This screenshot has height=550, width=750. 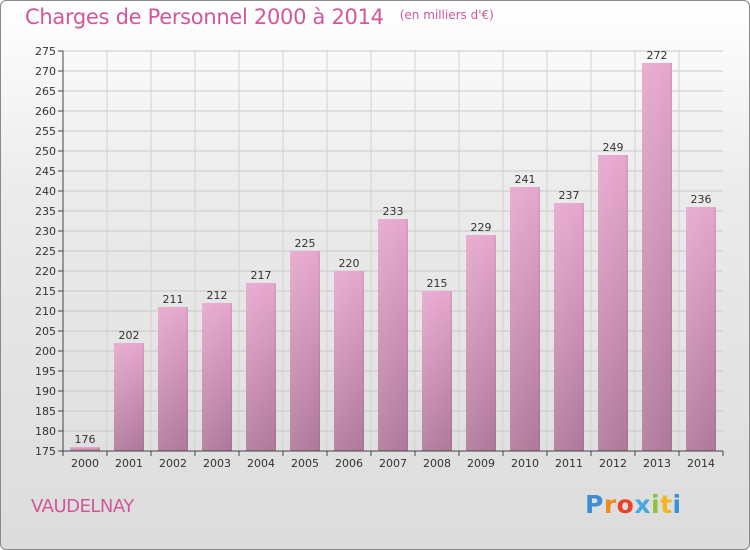 I want to click on data-label: 220, so click(x=349, y=263).